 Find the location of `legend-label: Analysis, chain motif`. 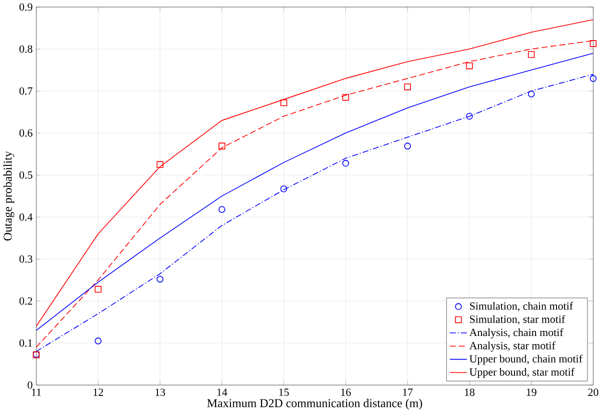

legend-label: Analysis, chain motif is located at coordinates (516, 333).